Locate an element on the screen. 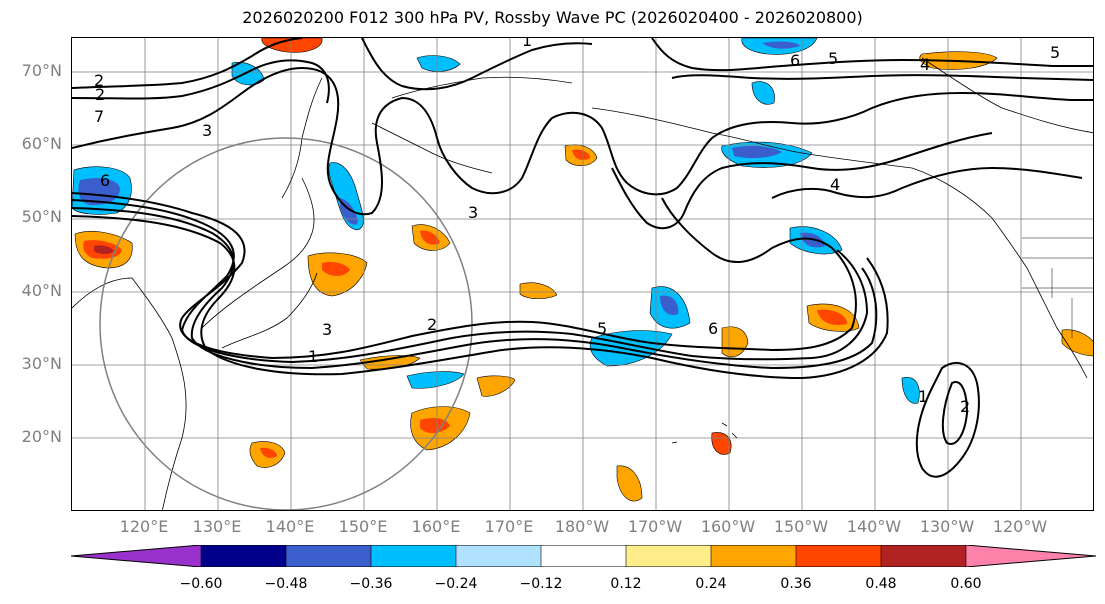  lat-label-30n: 30°N is located at coordinates (41, 363).